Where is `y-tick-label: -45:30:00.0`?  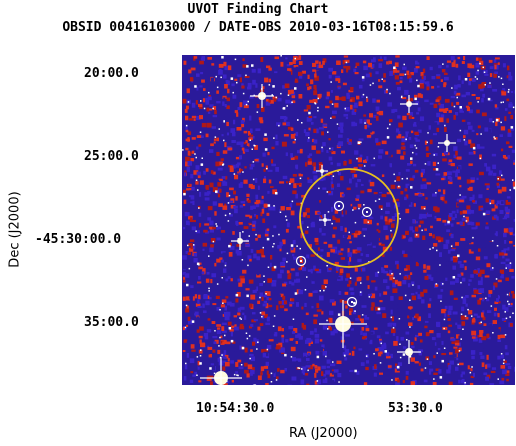 y-tick-label: -45:30:00.0 is located at coordinates (78, 239).